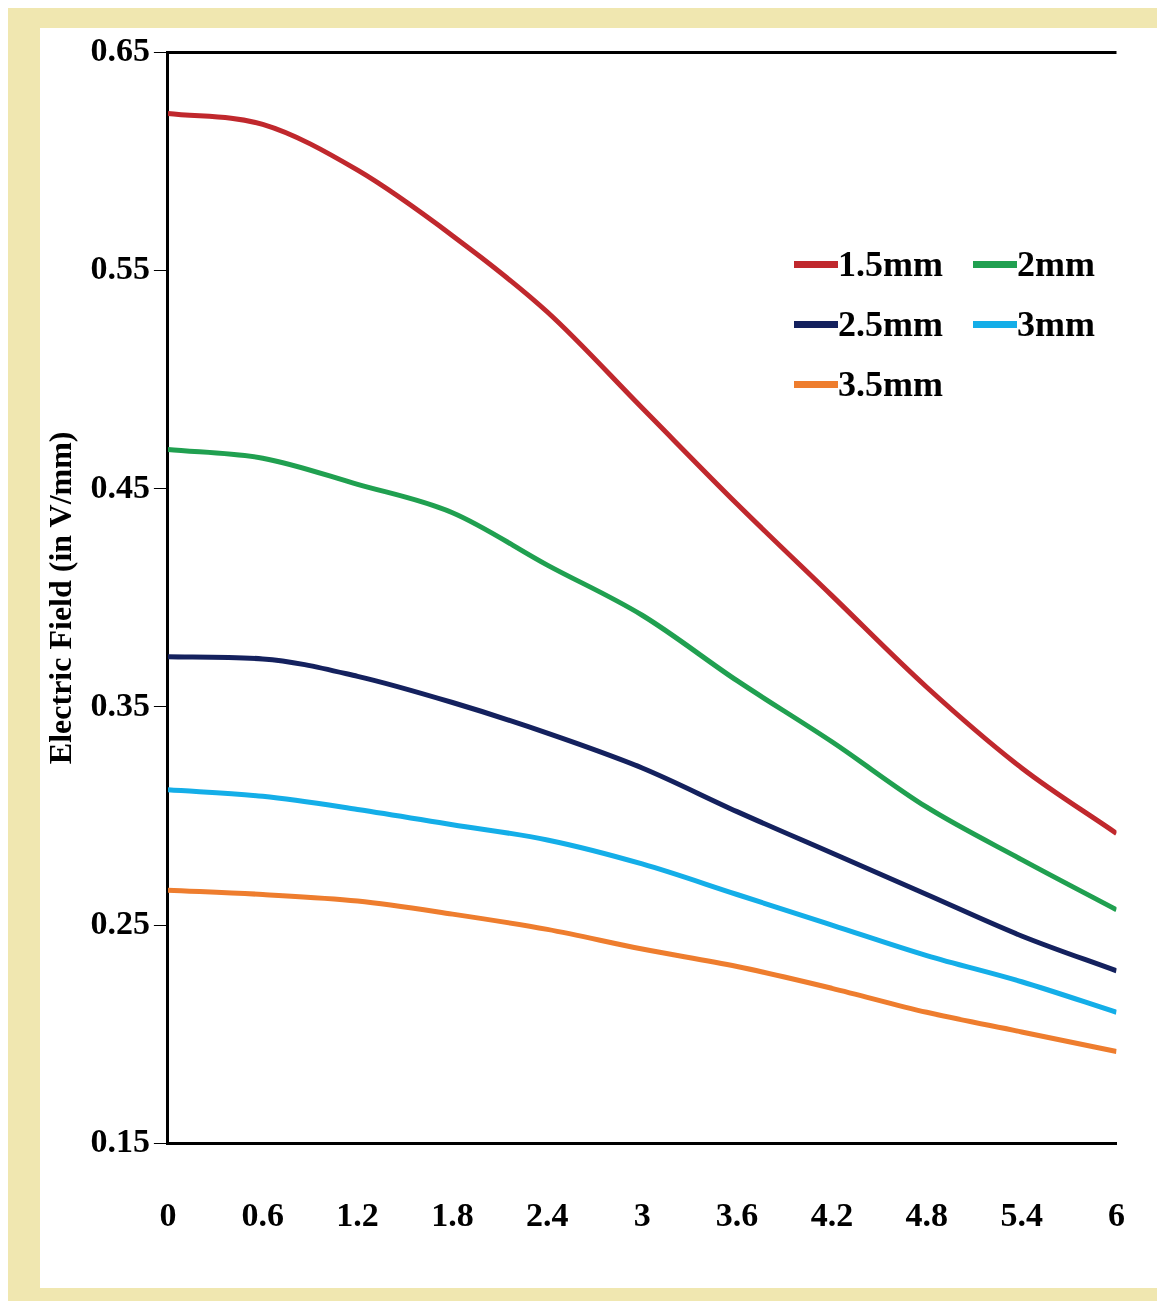 The height and width of the screenshot is (1301, 1157). Describe the element at coordinates (452, 1215) in the screenshot. I see `x-tick-label: 1.8` at that location.